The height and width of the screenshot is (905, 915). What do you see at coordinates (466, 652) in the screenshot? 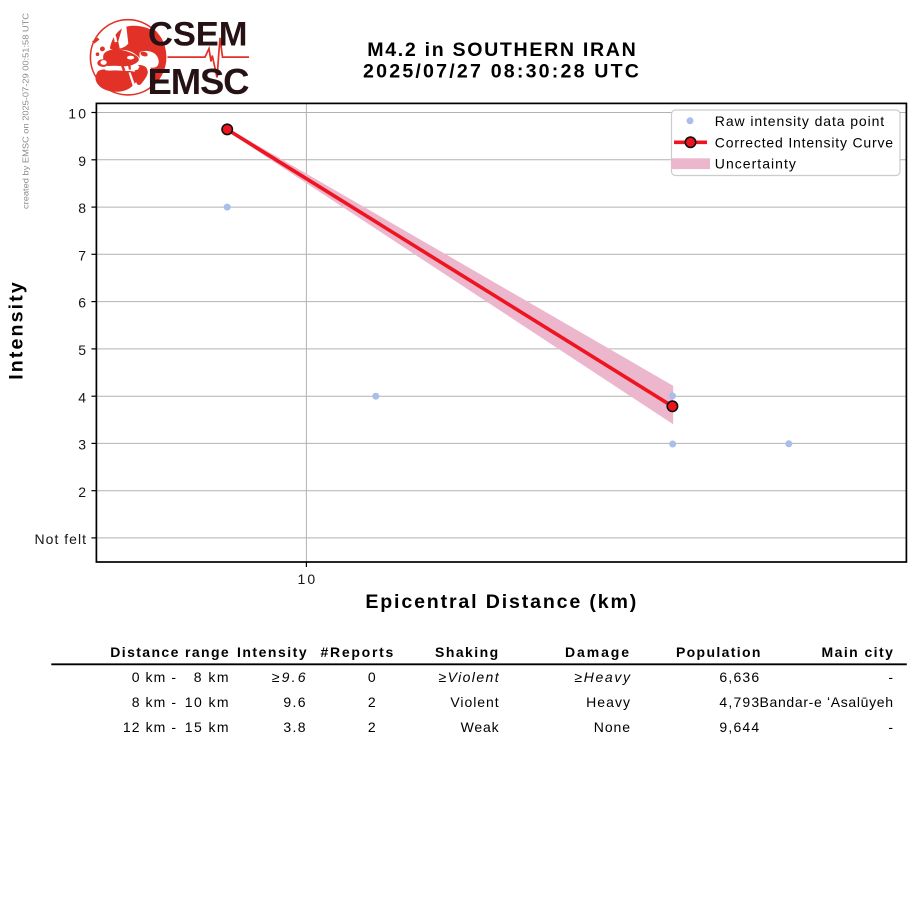
I see `svg-text: Shaking` at bounding box center [466, 652].